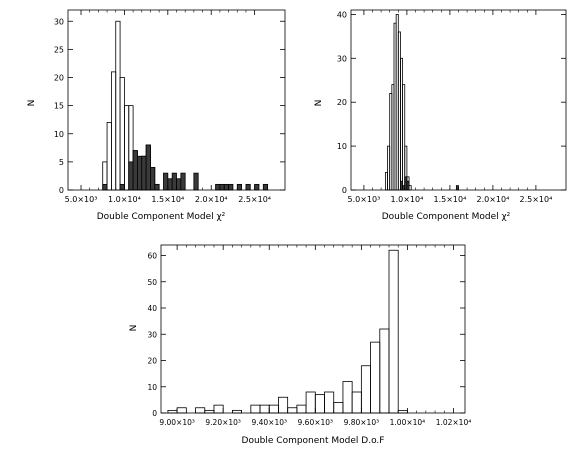 Image resolution: width=584 pixels, height=455 pixels. What do you see at coordinates (454, 422) in the screenshot?
I see `x-tick-label: 1.02×10⁴` at bounding box center [454, 422].